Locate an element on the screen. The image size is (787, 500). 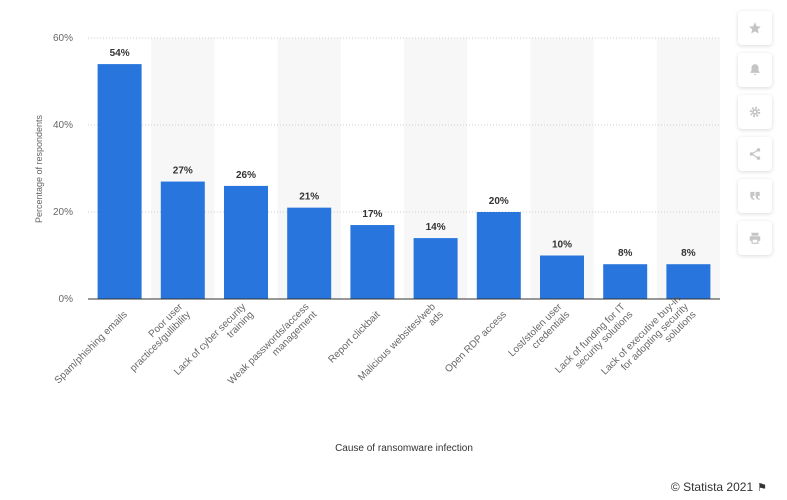
x-tick-label-line: Spam/phishing emails is located at coordinates (91, 347).